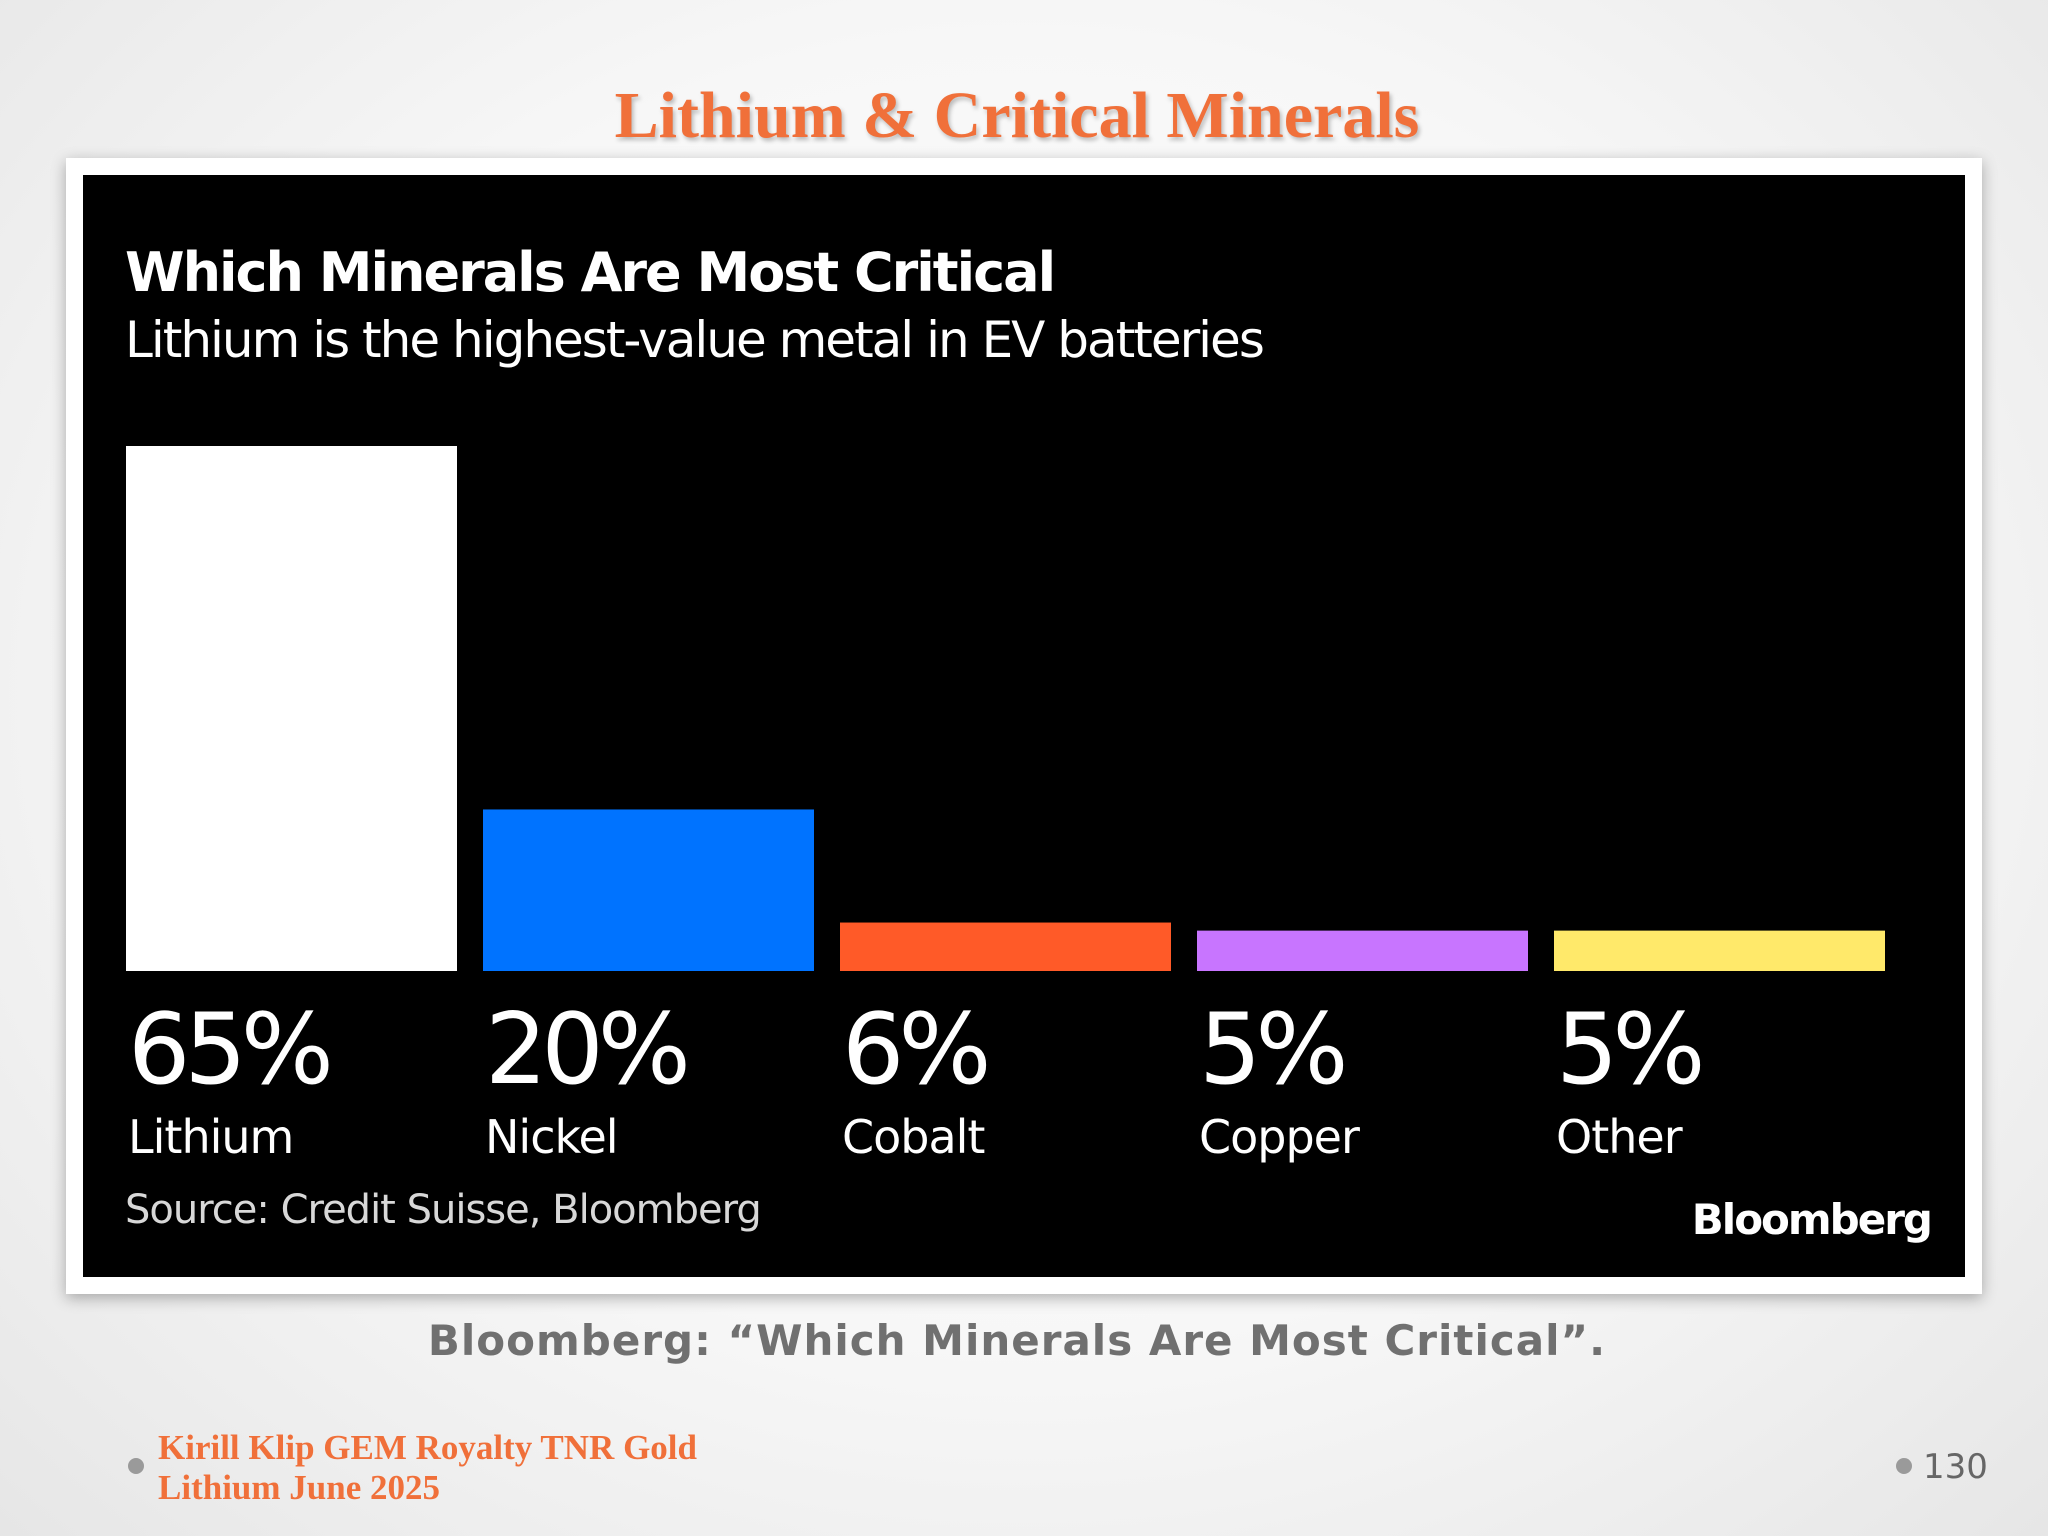  What do you see at coordinates (648, 890) in the screenshot?
I see `bar-nickel` at bounding box center [648, 890].